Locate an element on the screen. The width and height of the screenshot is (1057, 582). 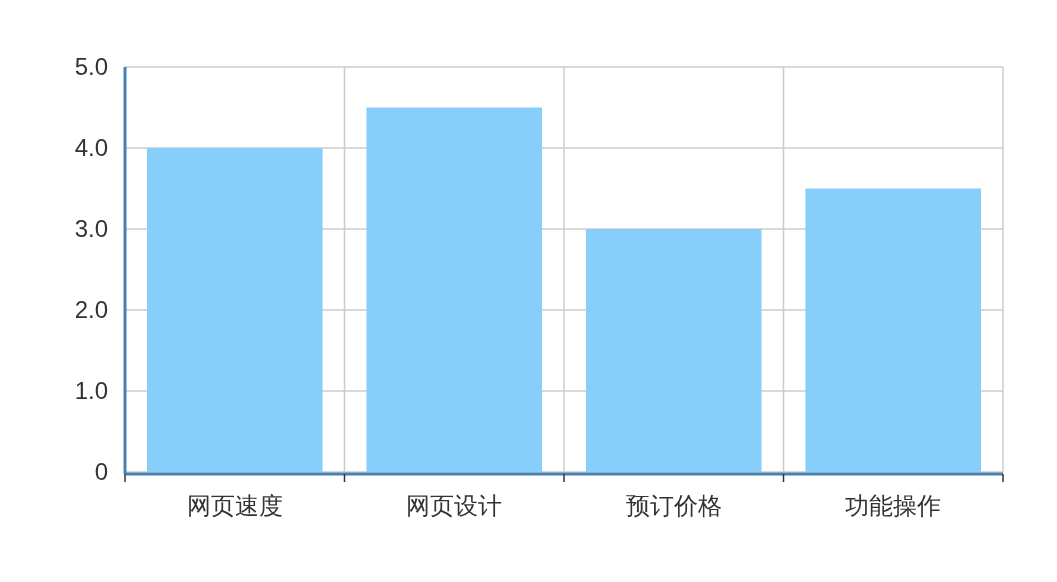
x-tick-label: 网页设计 is located at coordinates (454, 505).